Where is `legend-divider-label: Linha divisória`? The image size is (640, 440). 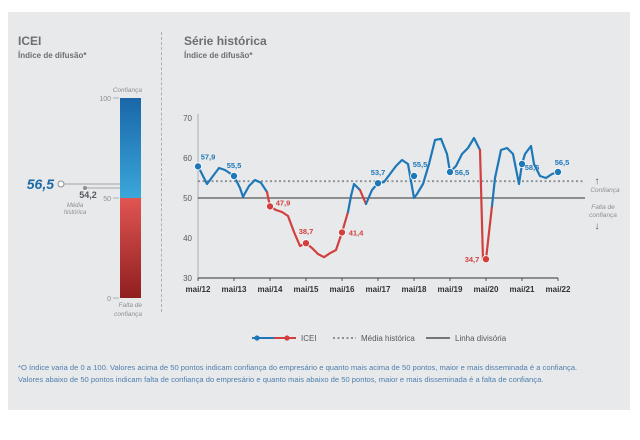 legend-divider-label: Linha divisória is located at coordinates (481, 338).